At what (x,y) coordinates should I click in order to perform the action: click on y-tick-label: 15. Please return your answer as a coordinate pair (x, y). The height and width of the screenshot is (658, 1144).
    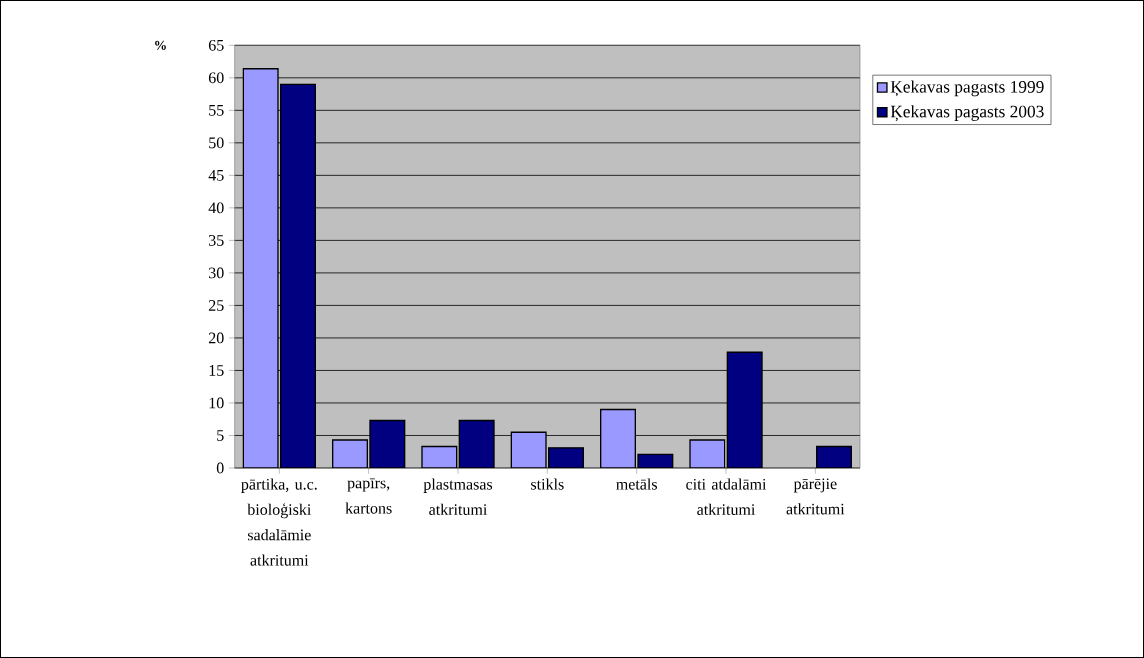
    Looking at the image, I should click on (216, 370).